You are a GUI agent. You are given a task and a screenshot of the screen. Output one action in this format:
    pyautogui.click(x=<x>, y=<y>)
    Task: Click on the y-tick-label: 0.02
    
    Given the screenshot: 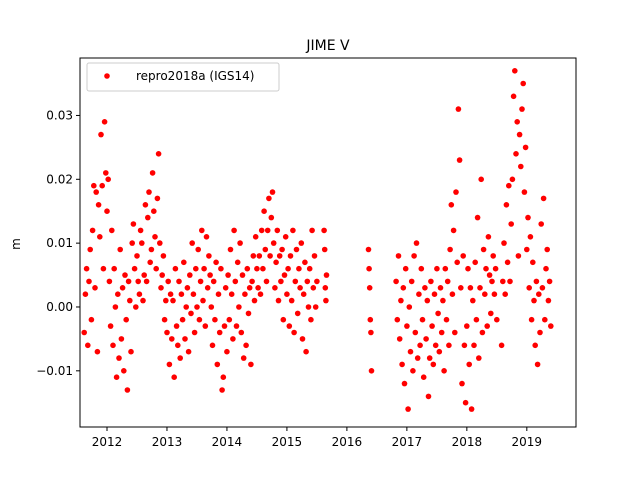 What is the action you would take?
    pyautogui.click(x=59, y=179)
    